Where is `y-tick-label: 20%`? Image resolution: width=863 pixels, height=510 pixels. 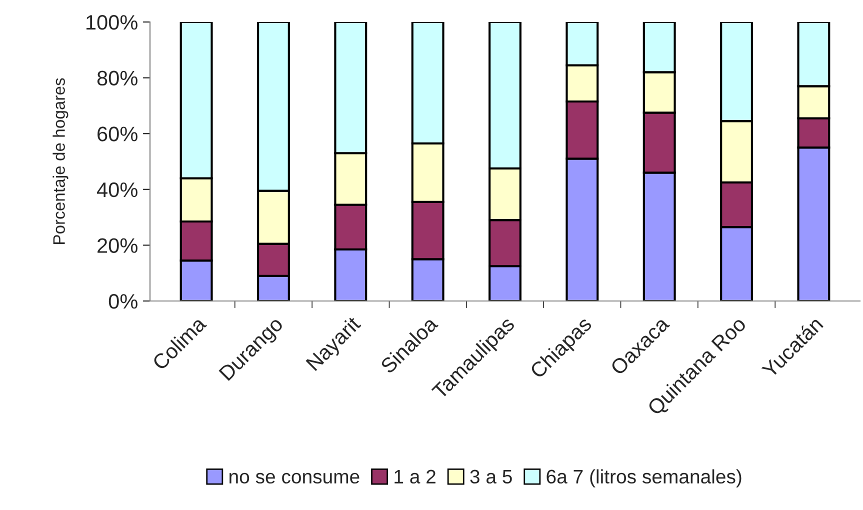 y-tick-label: 20% is located at coordinates (118, 245).